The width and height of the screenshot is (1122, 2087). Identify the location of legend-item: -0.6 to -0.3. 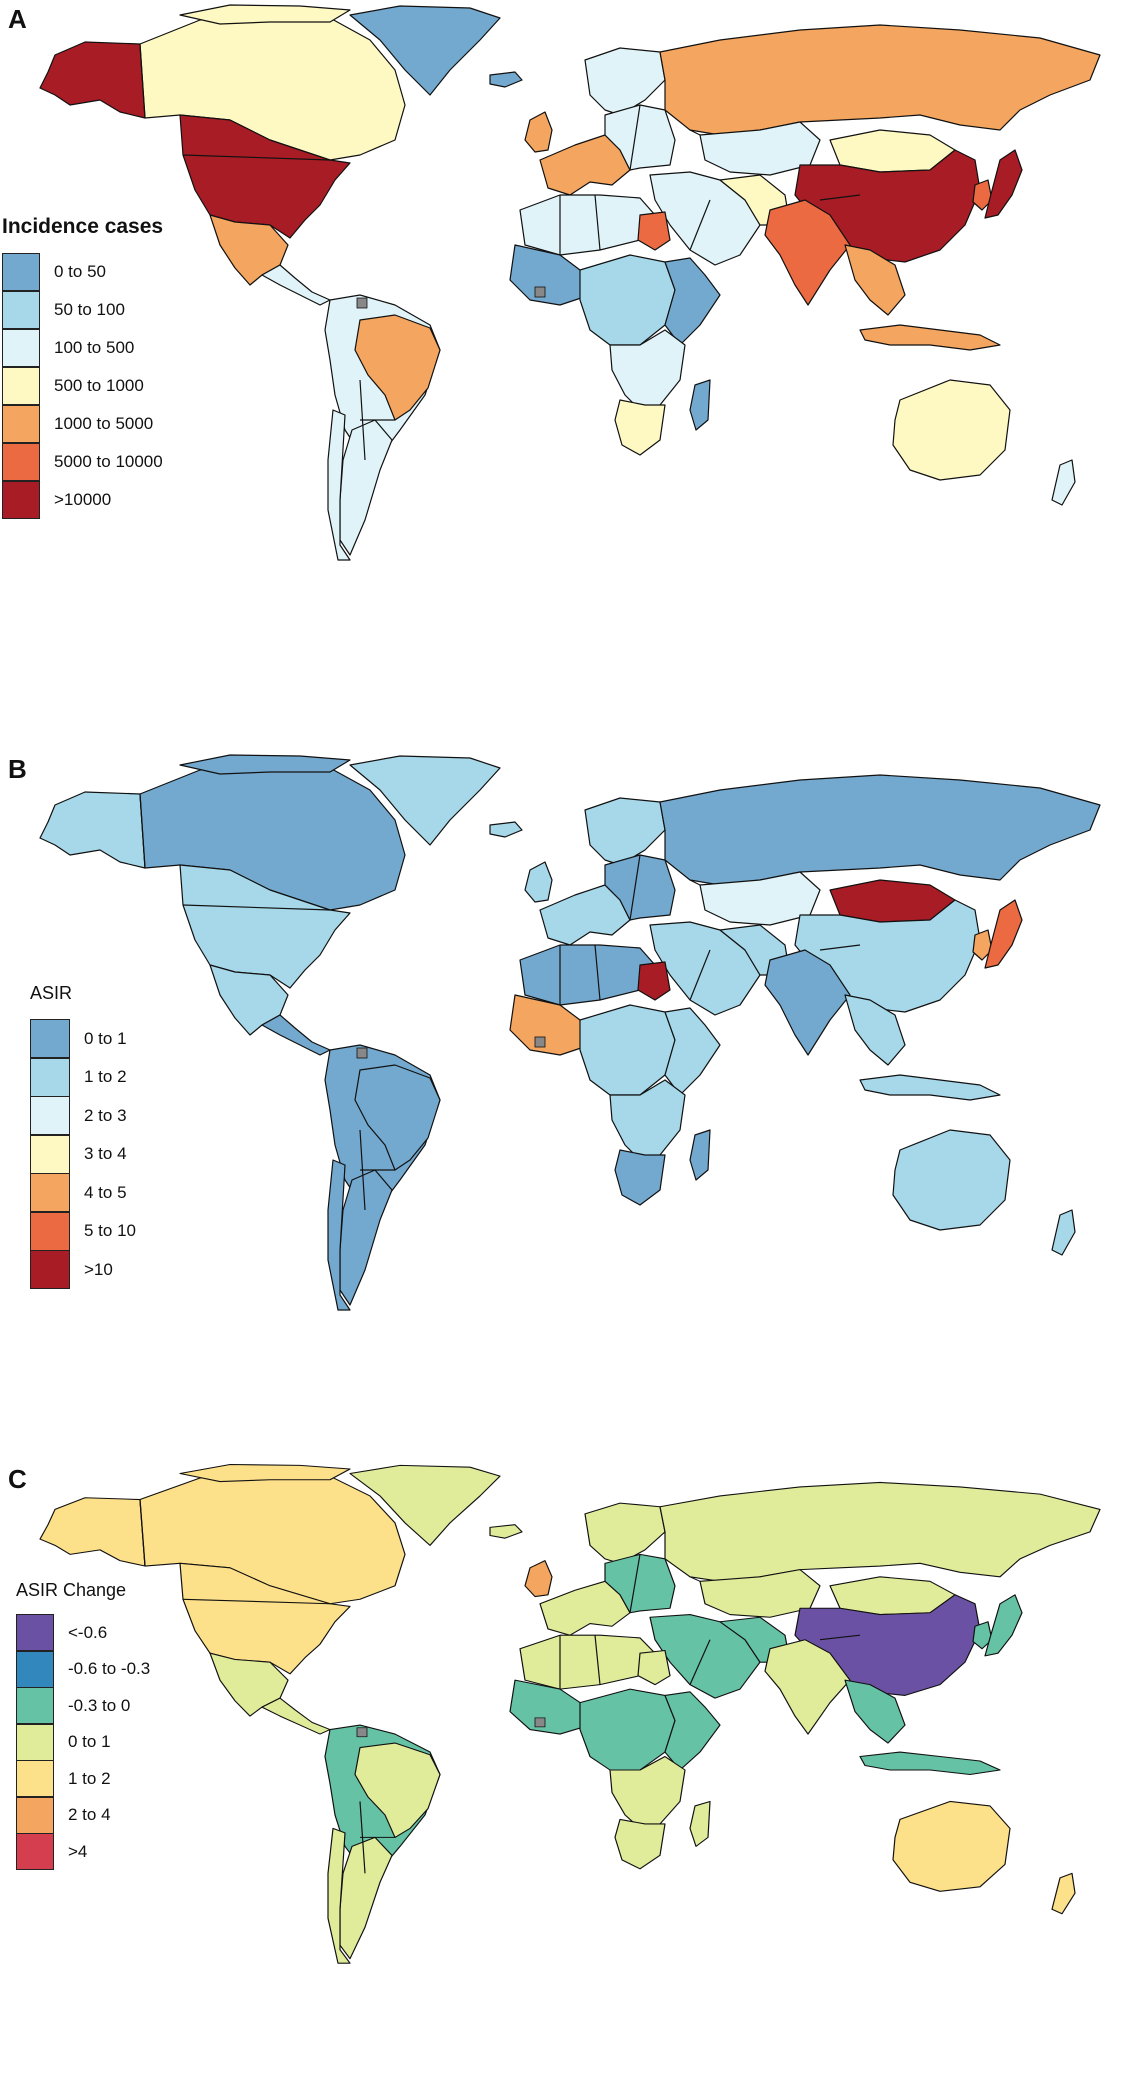
(83, 1669).